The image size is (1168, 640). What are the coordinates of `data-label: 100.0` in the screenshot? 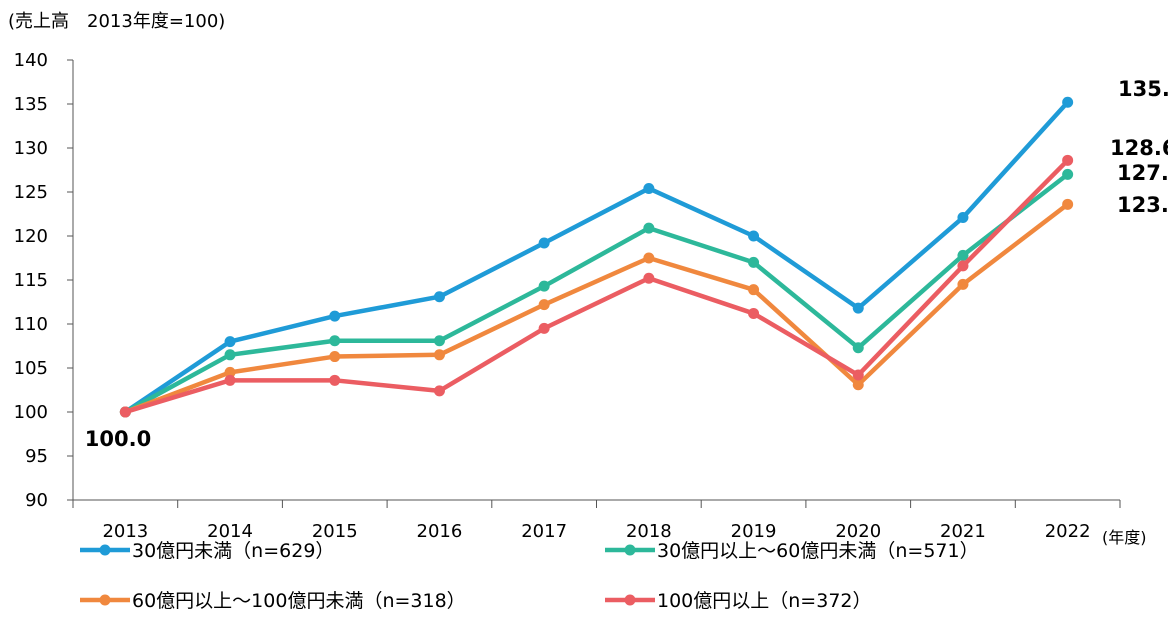 It's located at (118, 439).